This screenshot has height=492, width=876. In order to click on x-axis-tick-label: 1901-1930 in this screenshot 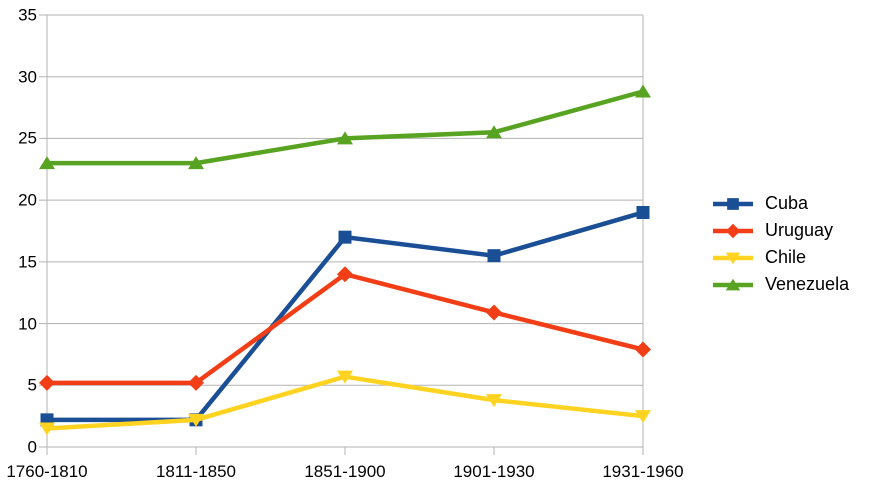, I will do `click(494, 471)`.